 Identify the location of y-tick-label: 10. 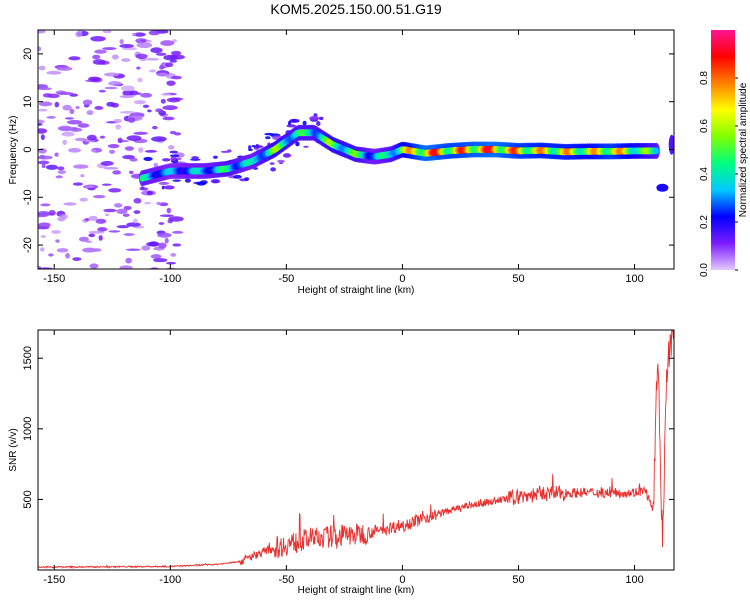
(28, 102).